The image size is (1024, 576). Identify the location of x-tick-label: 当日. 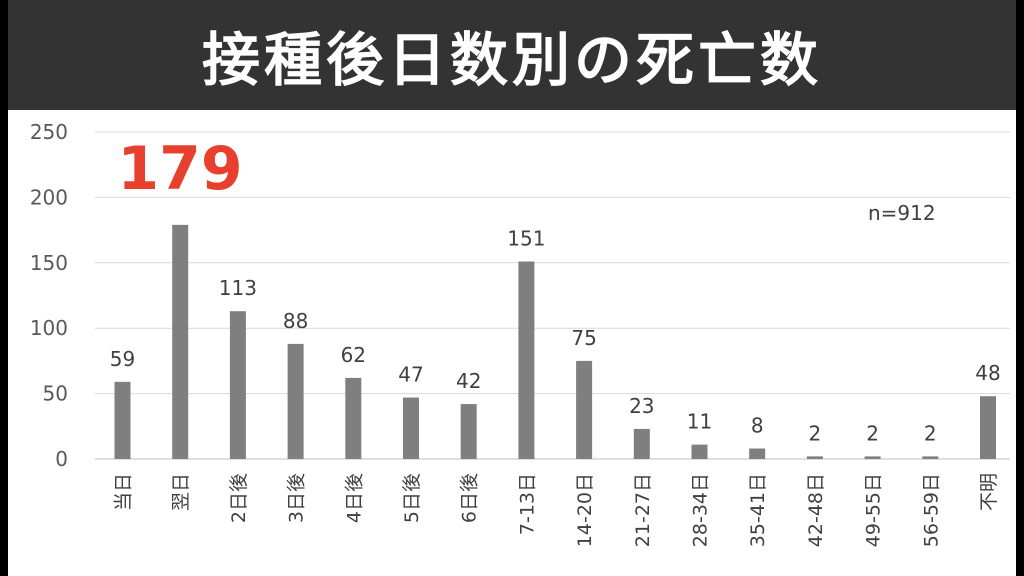
(124, 492).